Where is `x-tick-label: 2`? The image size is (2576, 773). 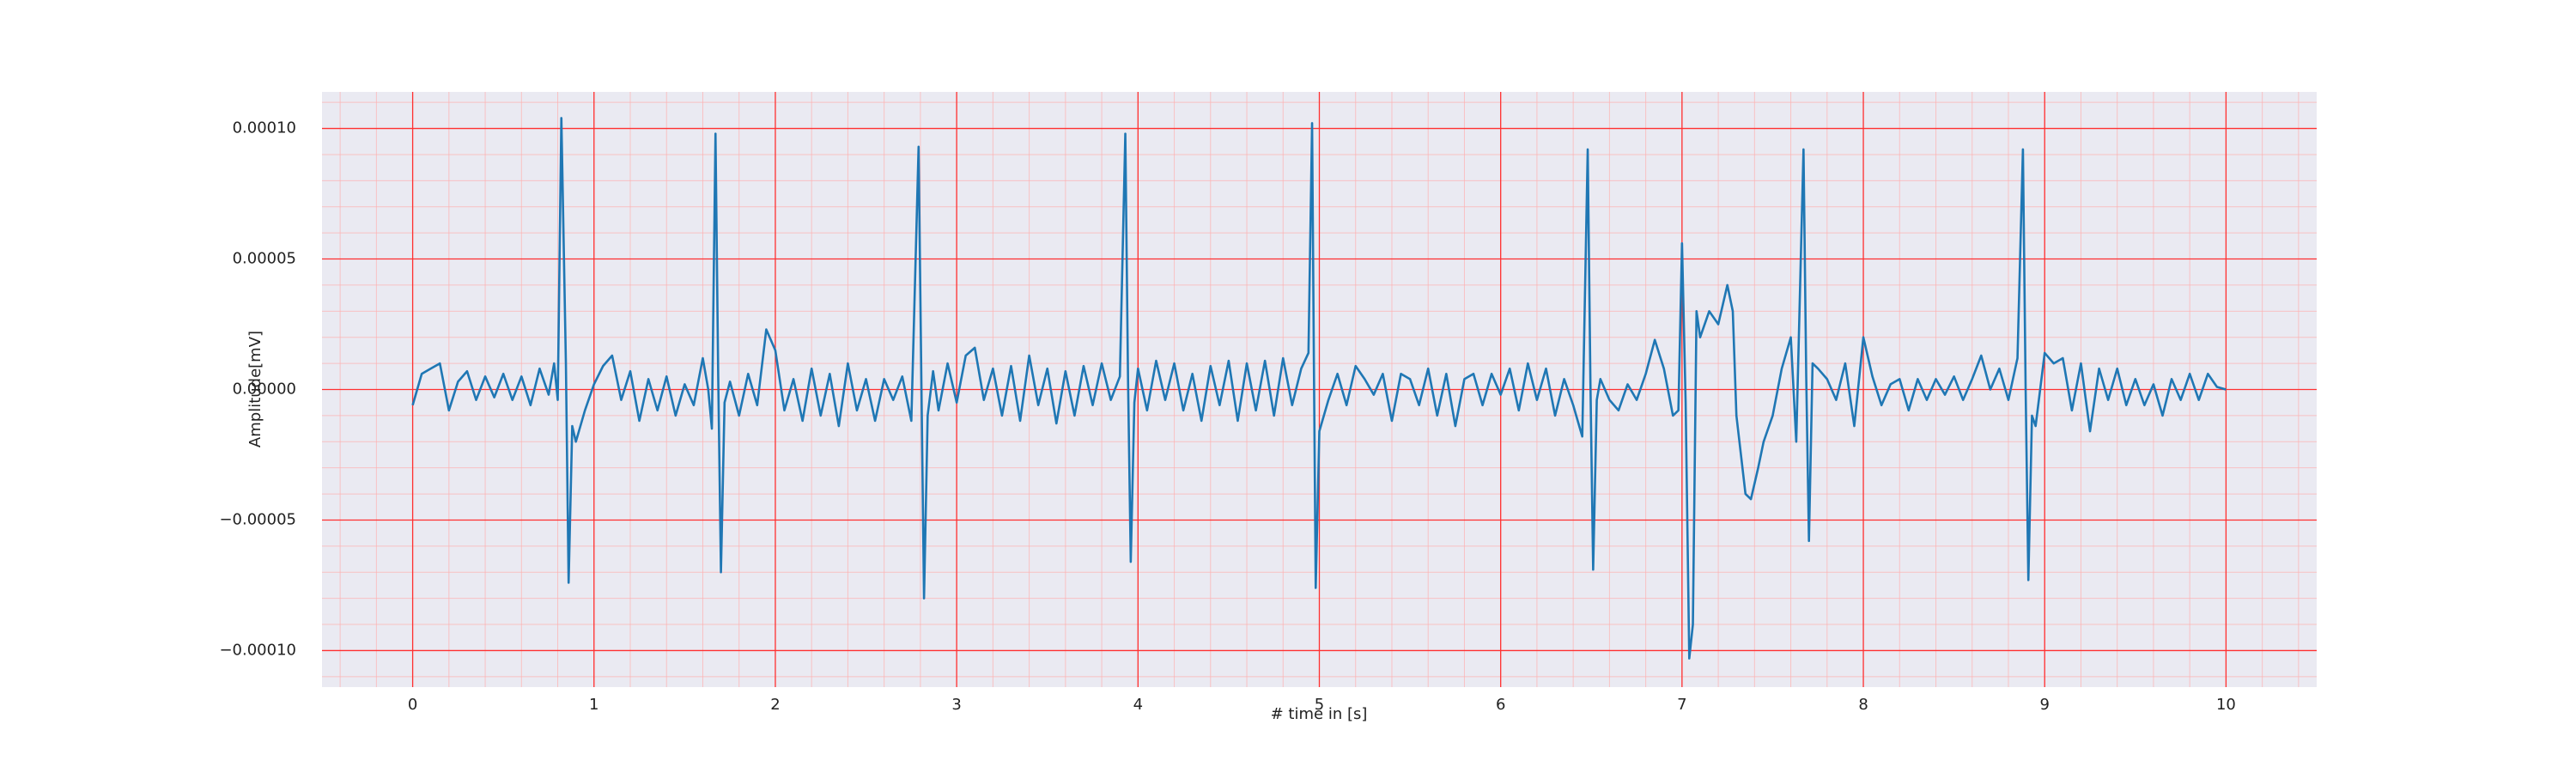
x-tick-label: 2 is located at coordinates (775, 705).